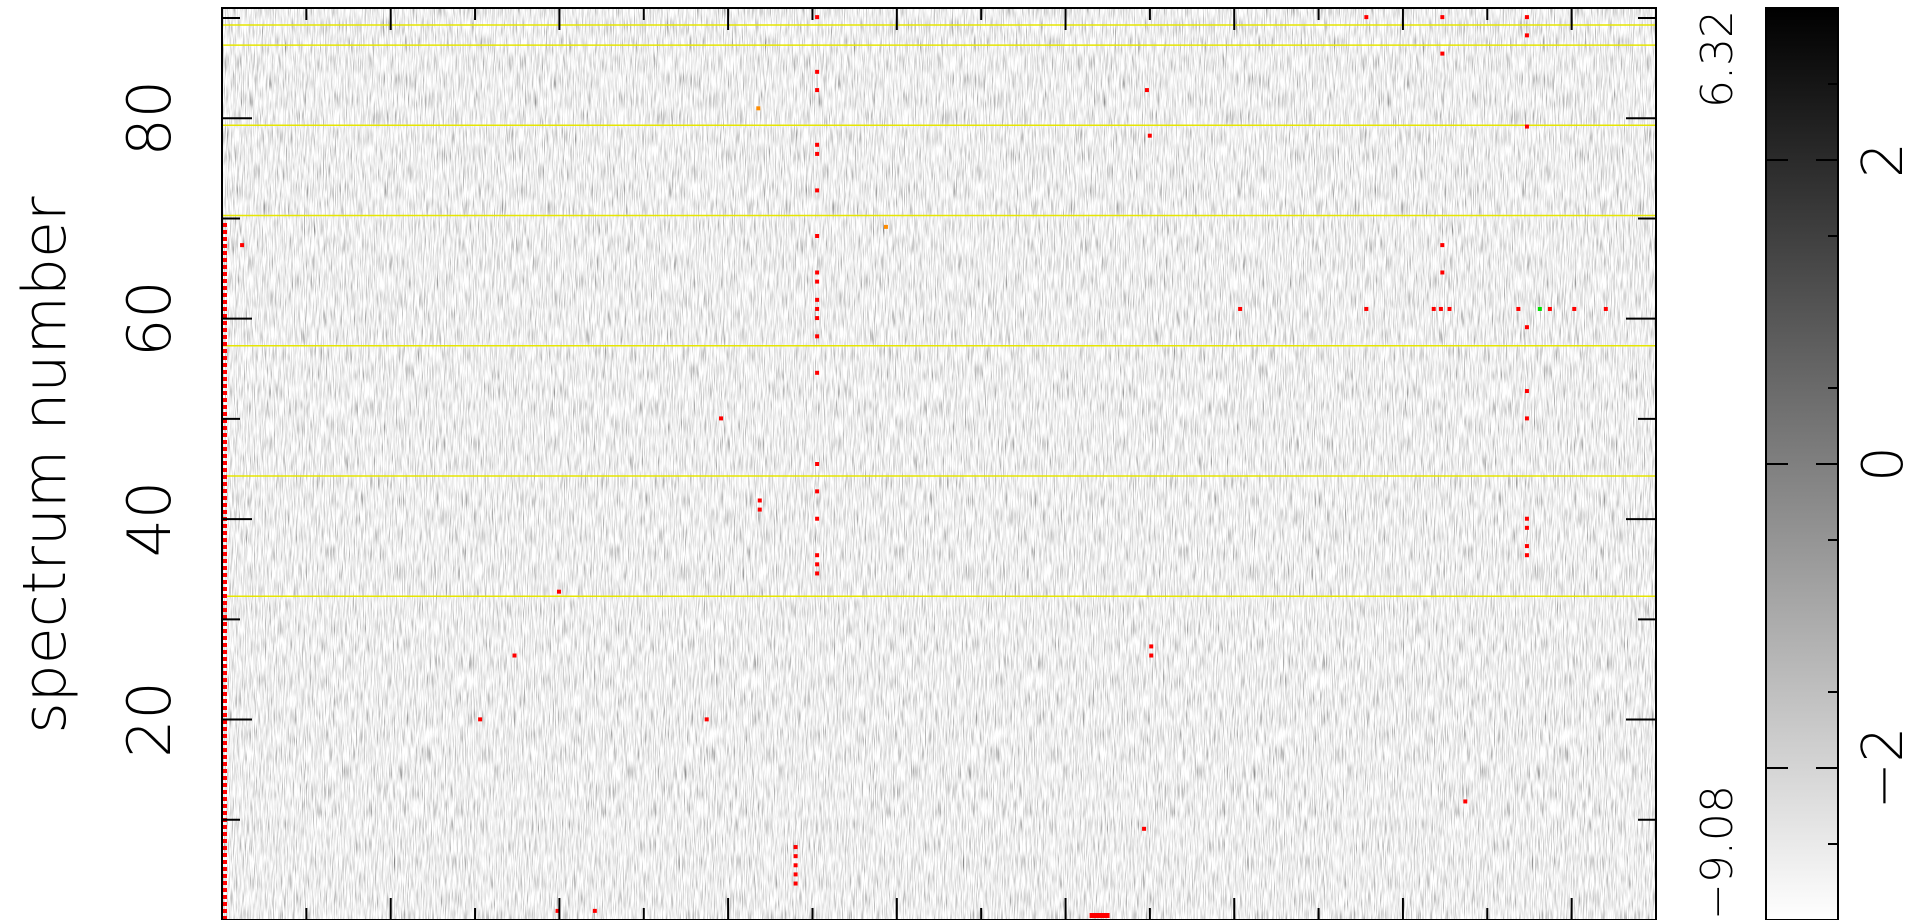 This screenshot has width=1912, height=924. Describe the element at coordinates (1881, 768) in the screenshot. I see `colorbar-tick-label: −2` at that location.